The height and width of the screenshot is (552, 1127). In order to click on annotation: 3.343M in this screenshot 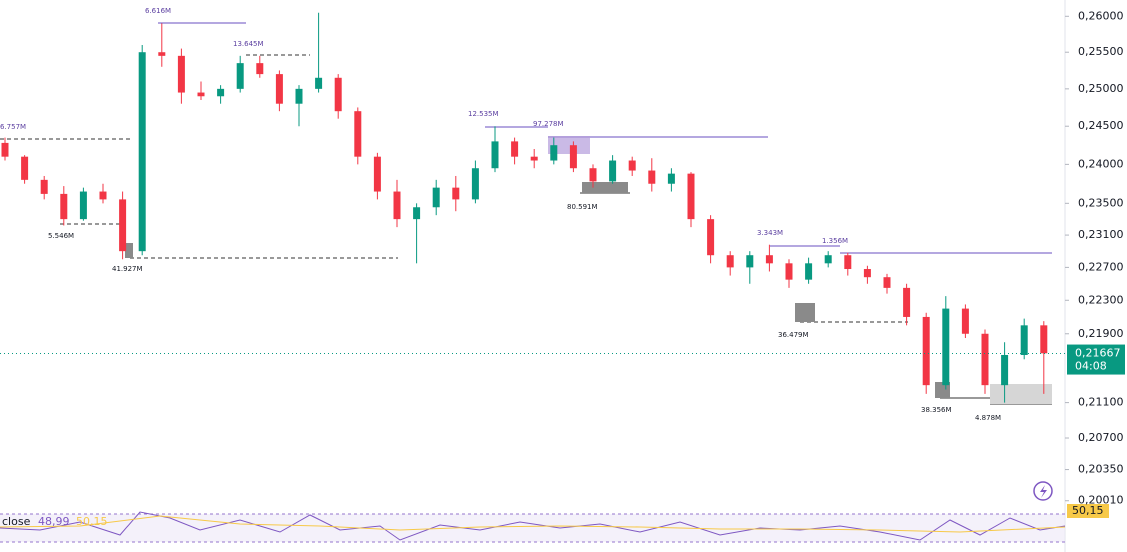, I will do `click(770, 233)`.